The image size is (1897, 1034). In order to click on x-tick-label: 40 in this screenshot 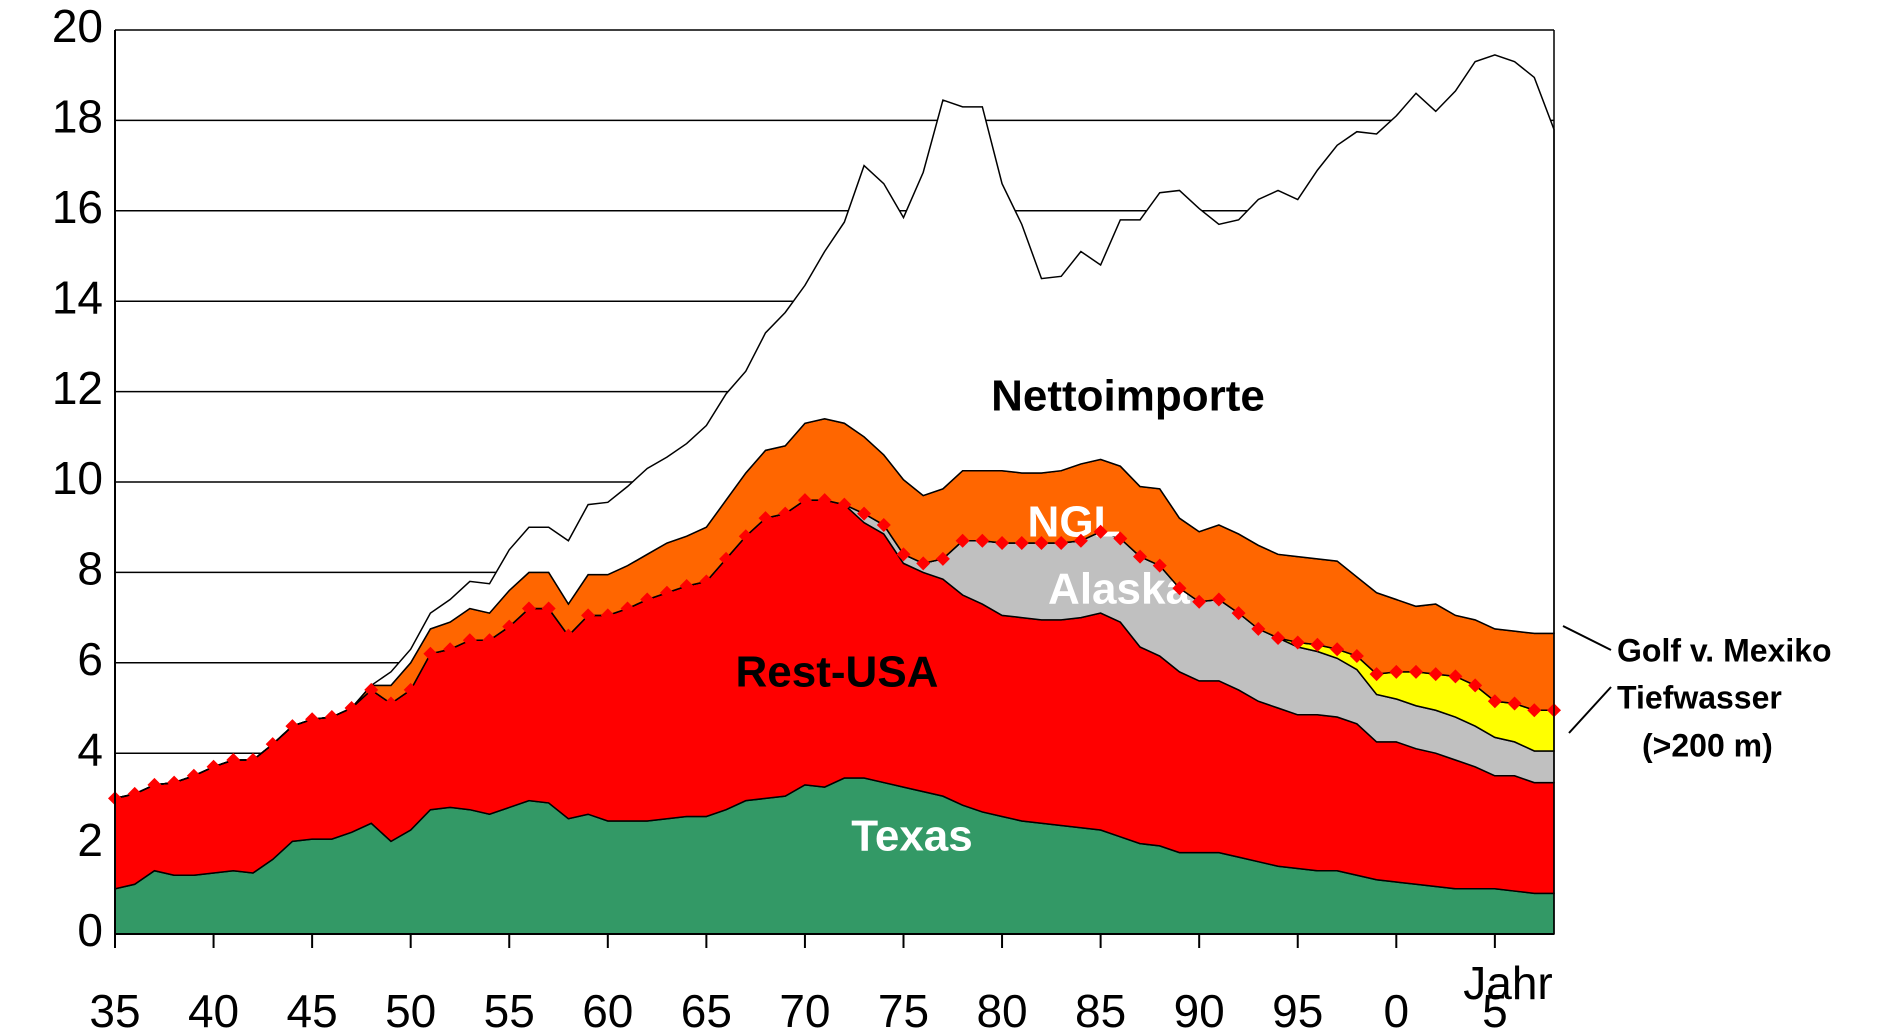, I will do `click(213, 1009)`.